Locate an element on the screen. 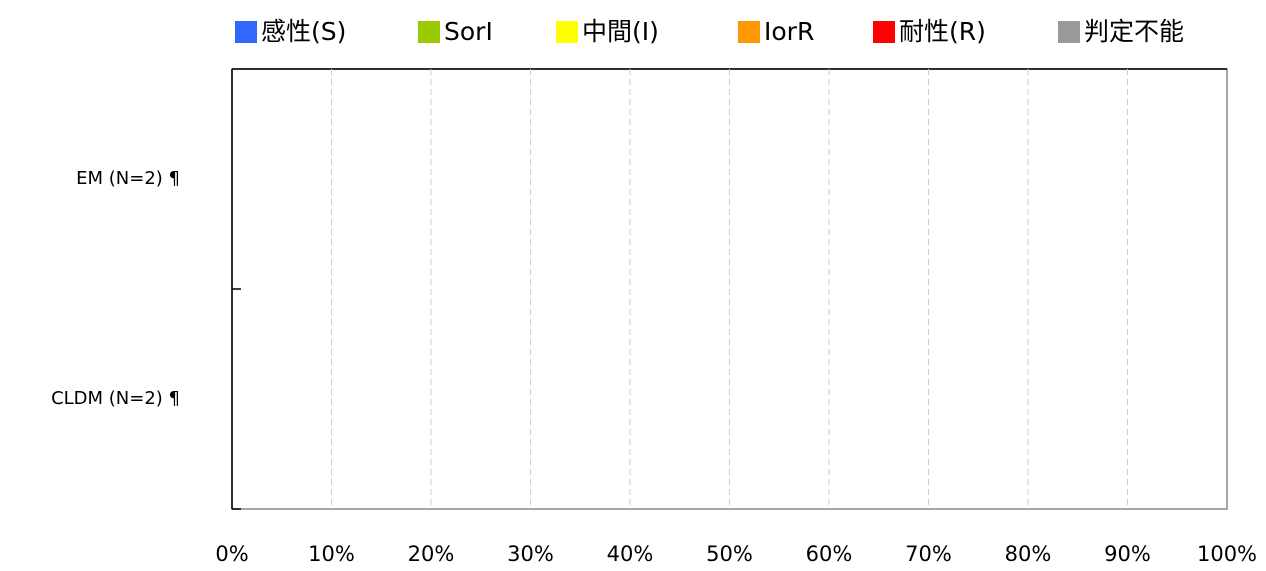 The width and height of the screenshot is (1266, 571). x-tick-label: 40% is located at coordinates (630, 554).